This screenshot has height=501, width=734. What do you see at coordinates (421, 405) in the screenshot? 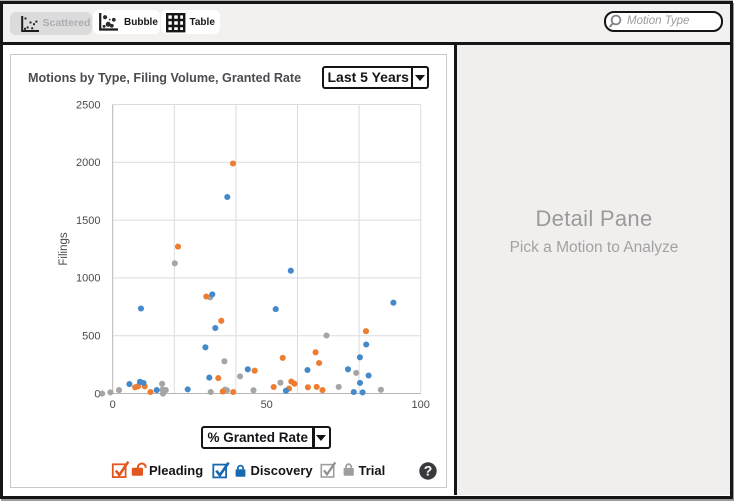
I see `svg-text: 100` at bounding box center [421, 405].